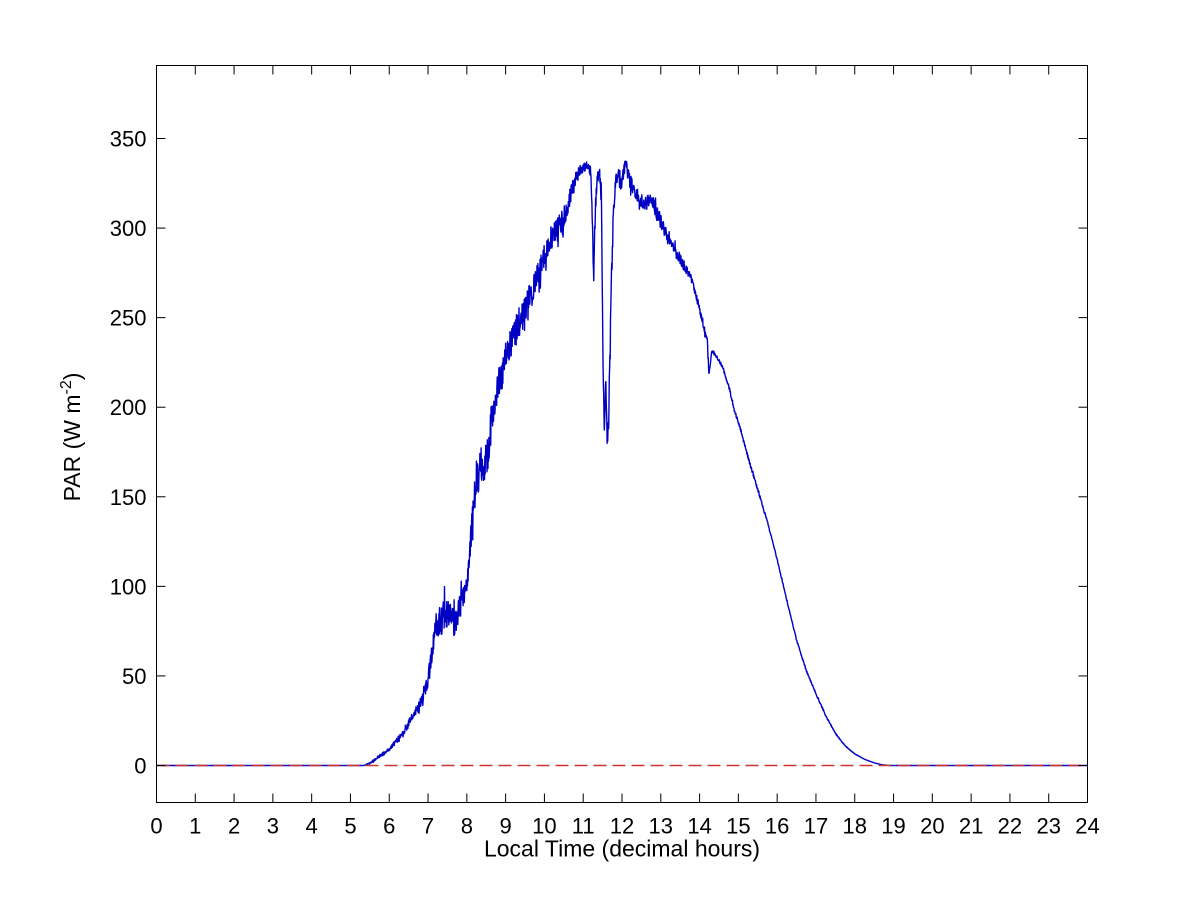  Describe the element at coordinates (71, 448) in the screenshot. I see `y-axis-label-text: PAR (W m` at that location.